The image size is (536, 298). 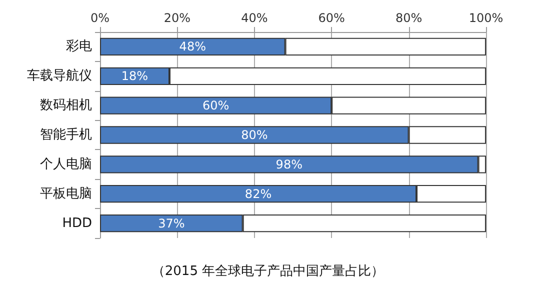 What do you see at coordinates (66, 194) in the screenshot?
I see `y-tick-label: 平板电脑` at bounding box center [66, 194].